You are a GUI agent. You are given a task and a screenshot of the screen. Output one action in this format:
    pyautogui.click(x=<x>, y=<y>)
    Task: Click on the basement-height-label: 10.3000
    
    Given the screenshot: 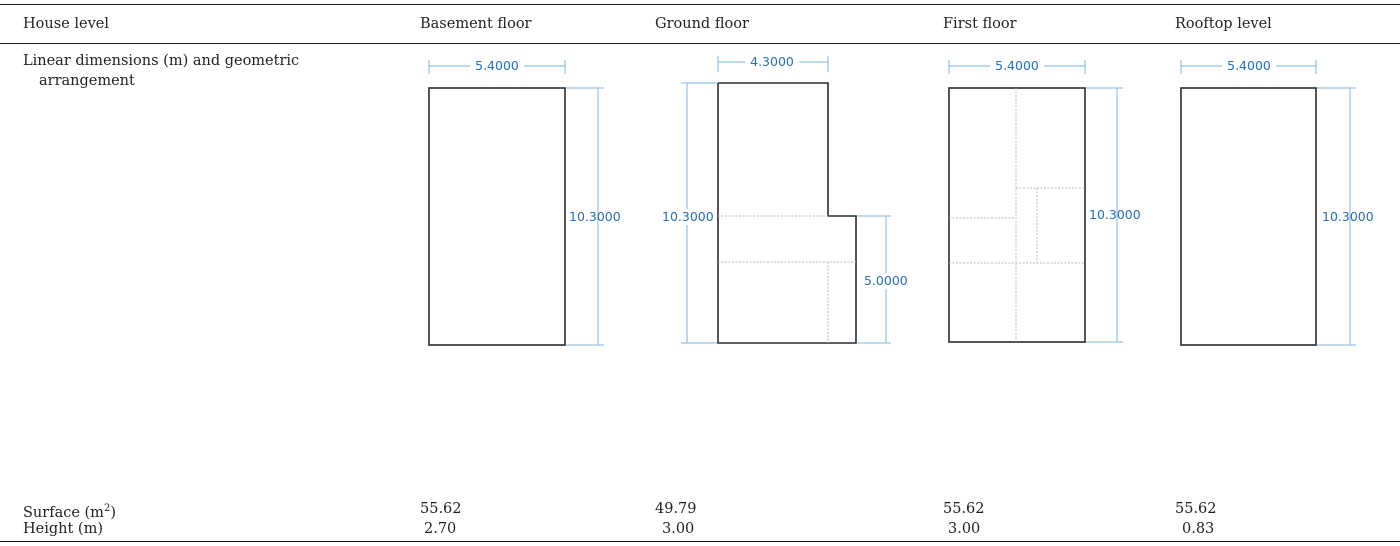 What is the action you would take?
    pyautogui.click(x=595, y=216)
    